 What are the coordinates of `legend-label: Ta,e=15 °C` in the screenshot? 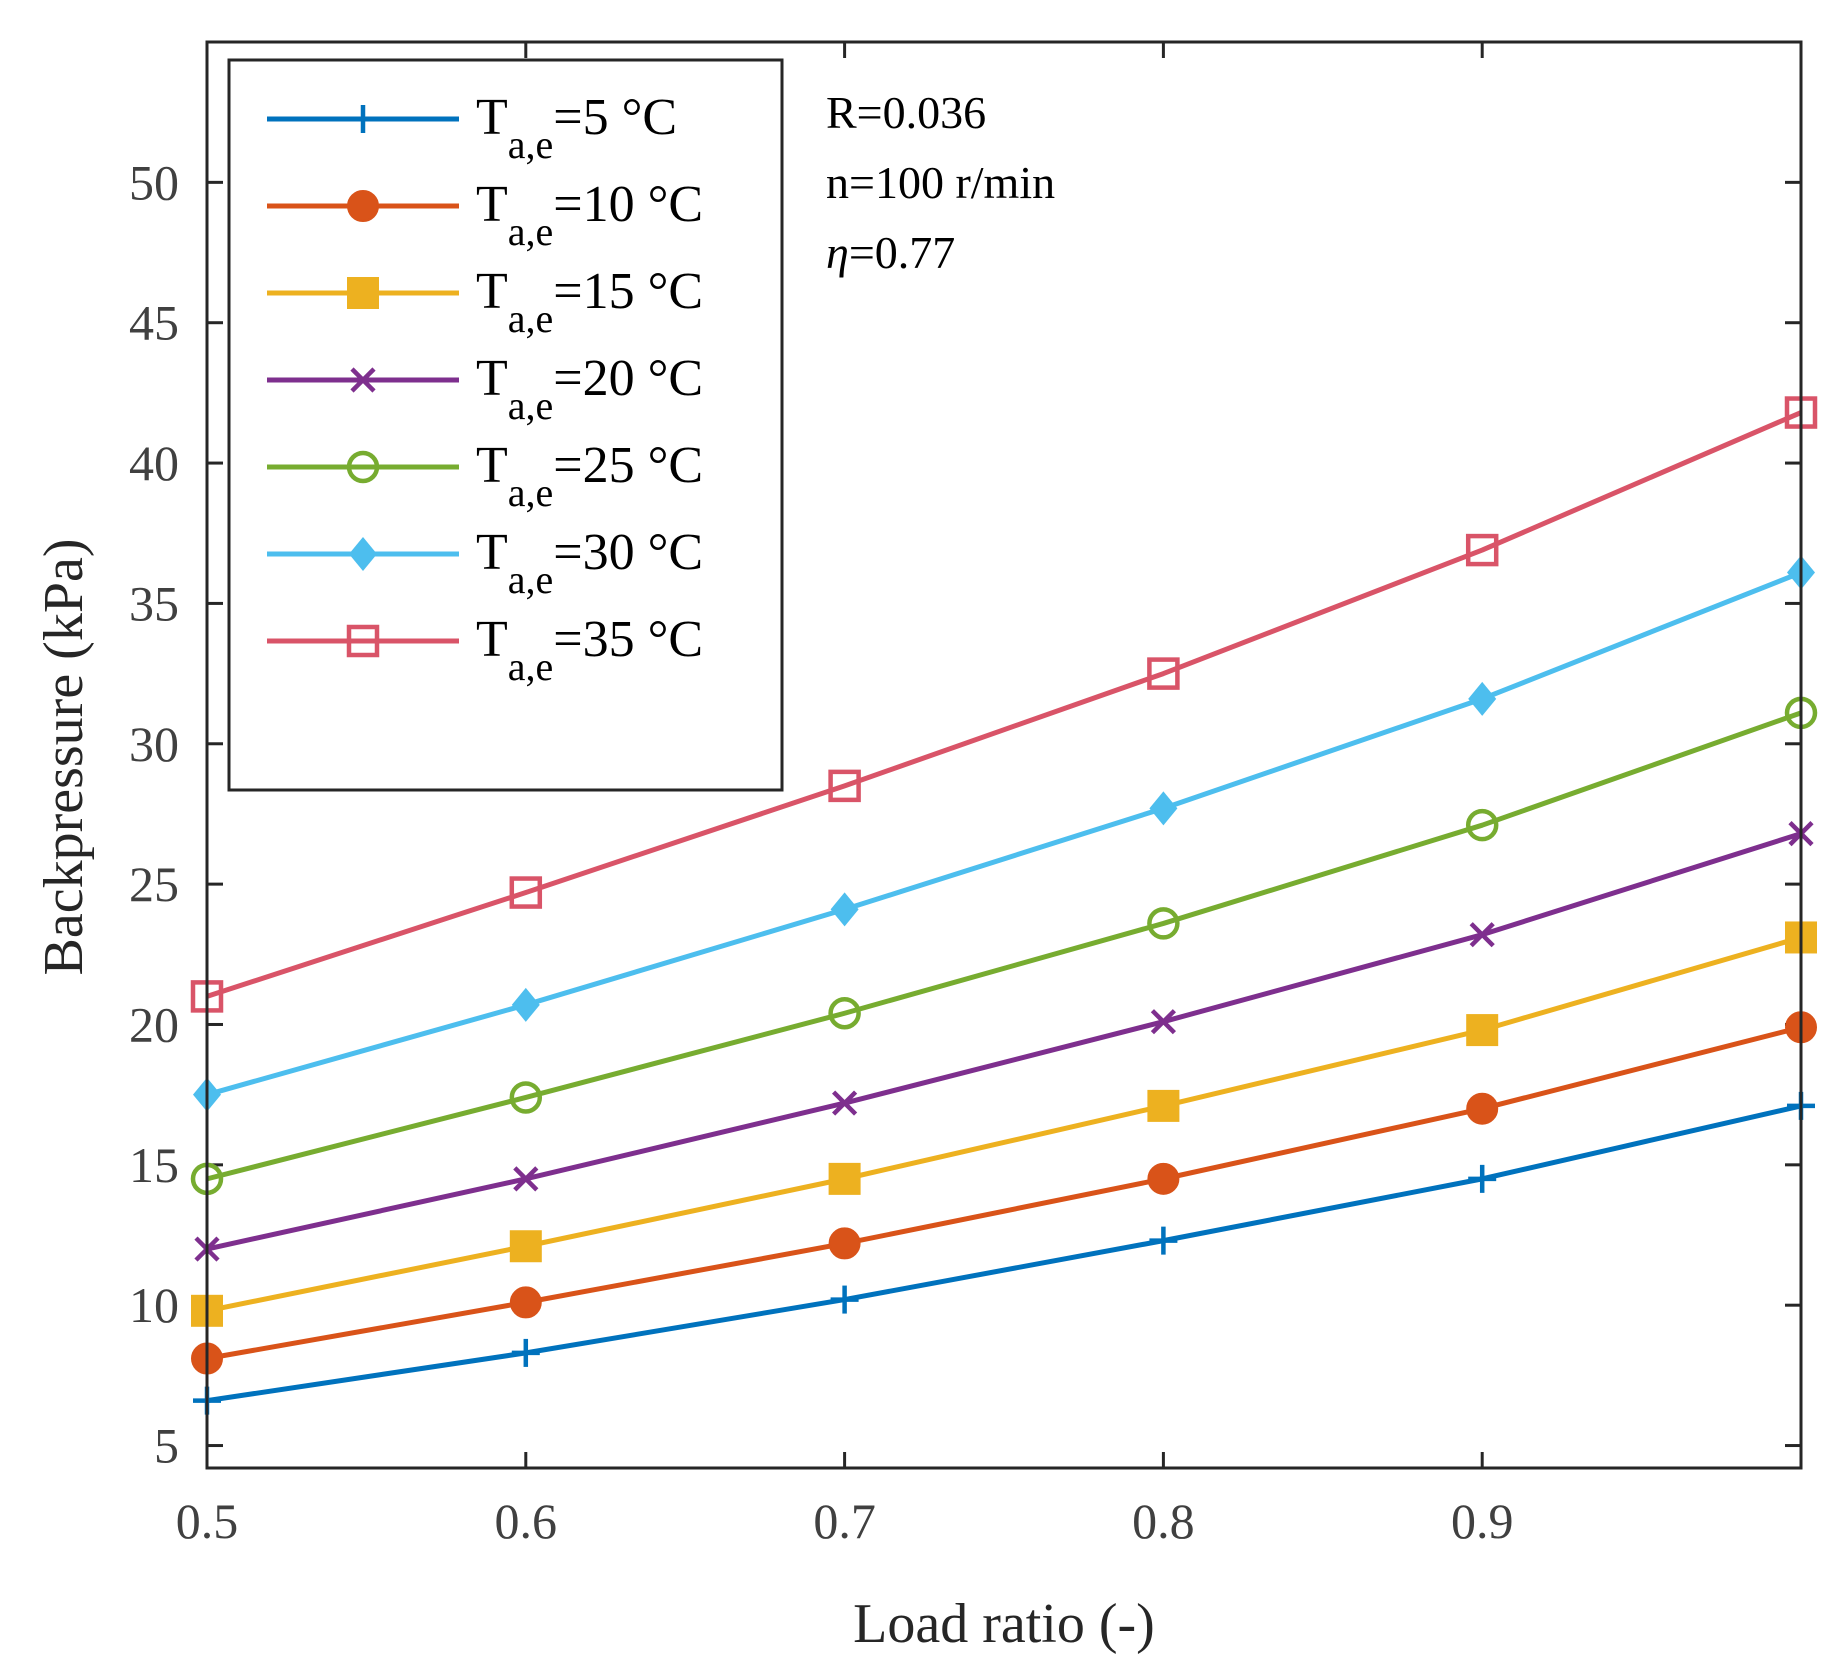 It's located at (589, 302).